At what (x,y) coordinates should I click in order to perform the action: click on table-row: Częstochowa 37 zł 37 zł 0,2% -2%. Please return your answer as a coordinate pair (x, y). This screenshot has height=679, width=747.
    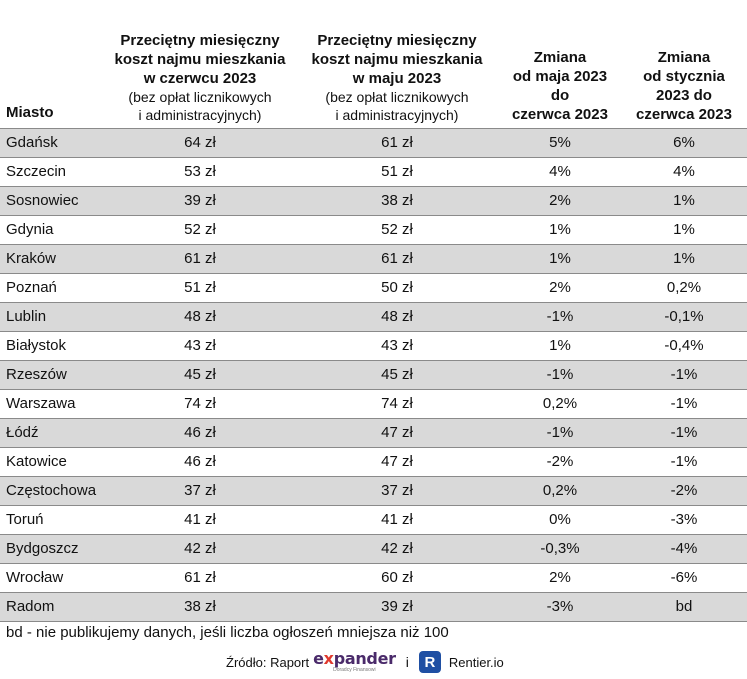
    Looking at the image, I should click on (373, 491).